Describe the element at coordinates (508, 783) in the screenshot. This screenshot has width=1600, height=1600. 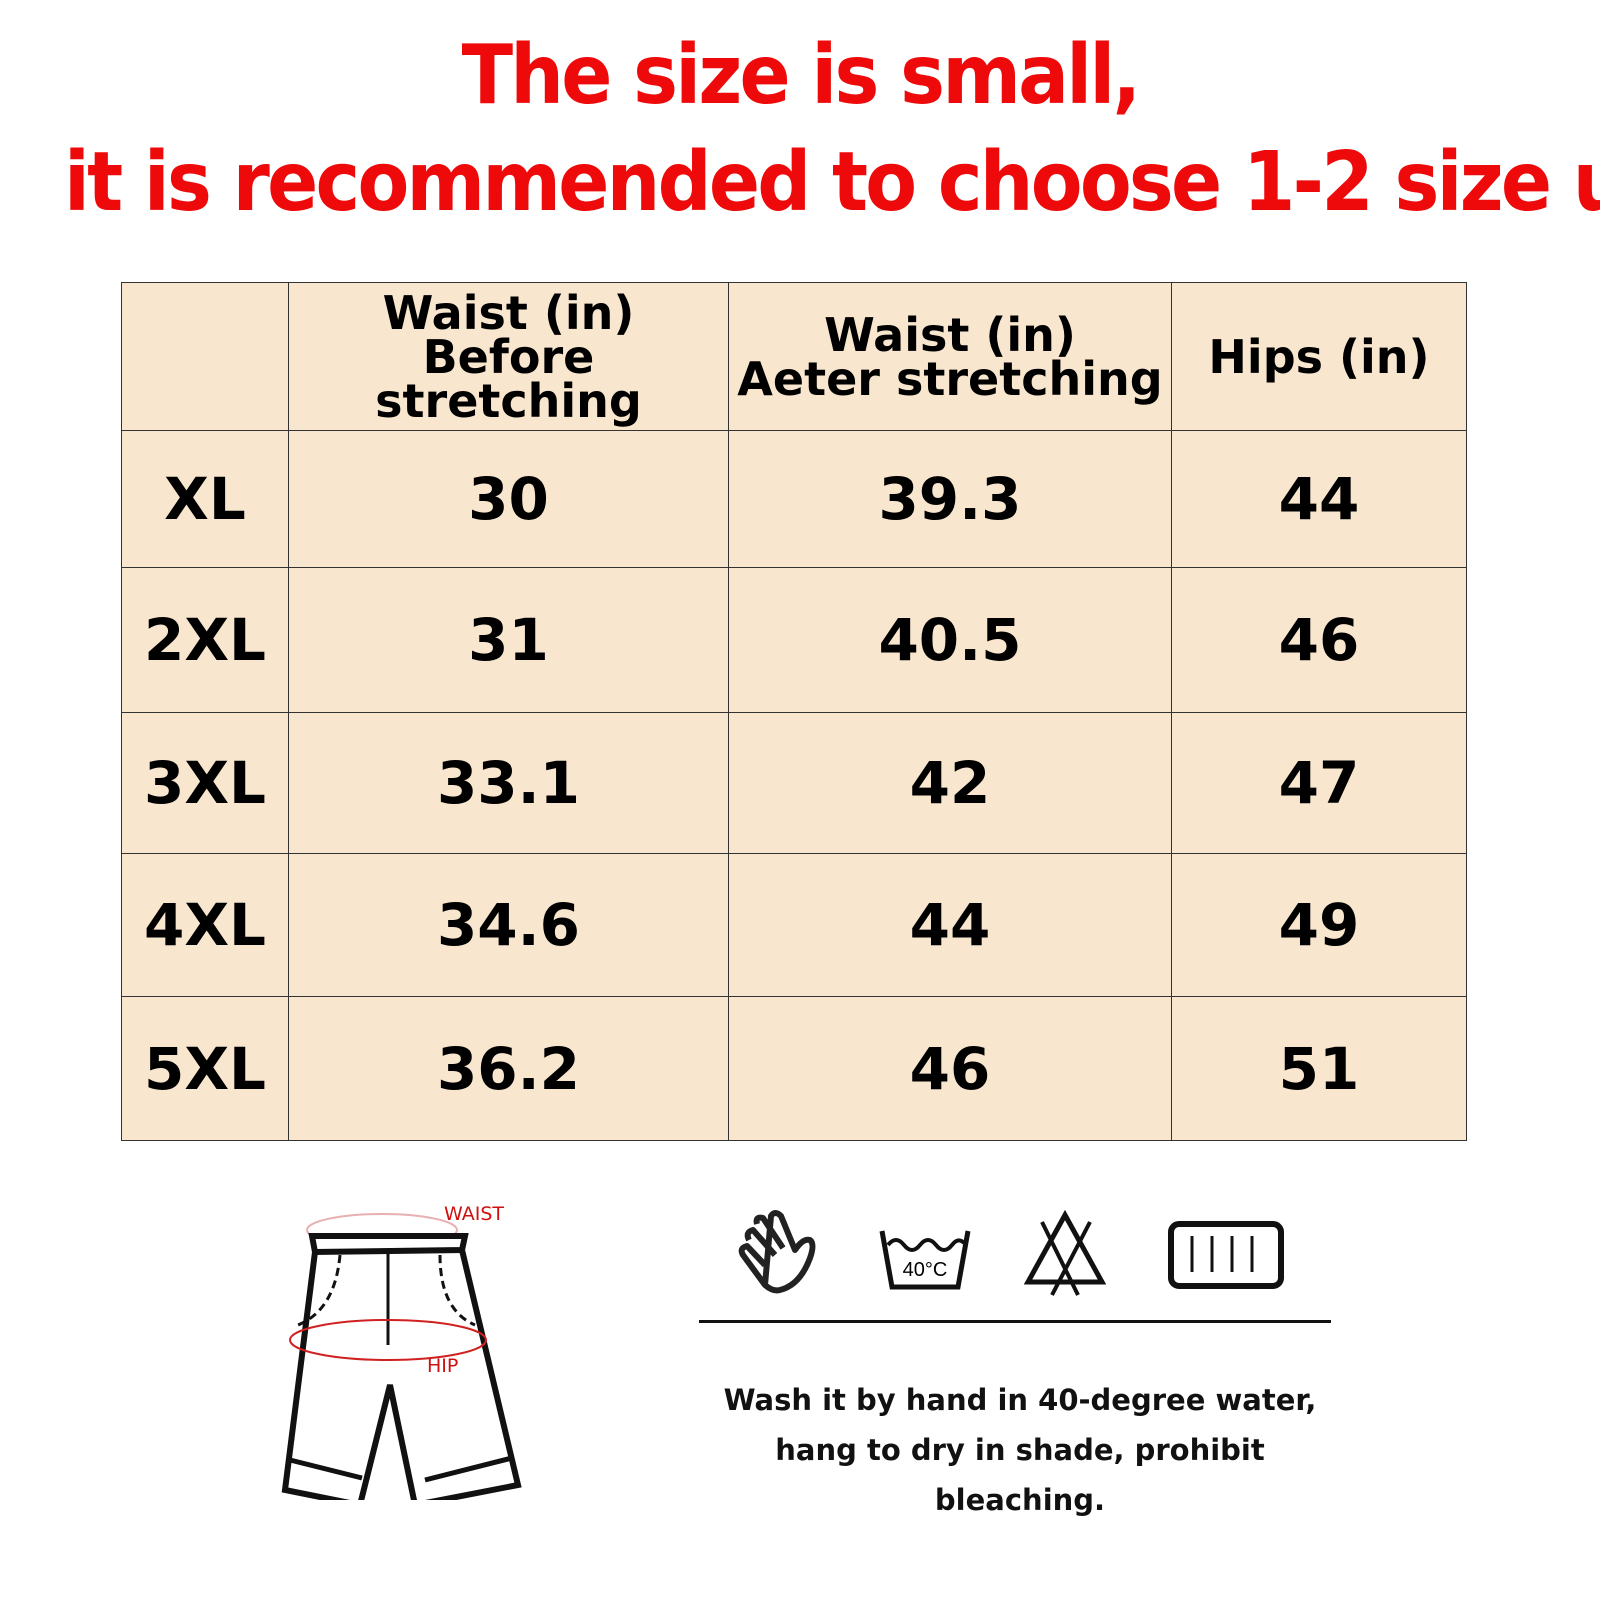
I see `waist-before-cell: 33.1` at that location.